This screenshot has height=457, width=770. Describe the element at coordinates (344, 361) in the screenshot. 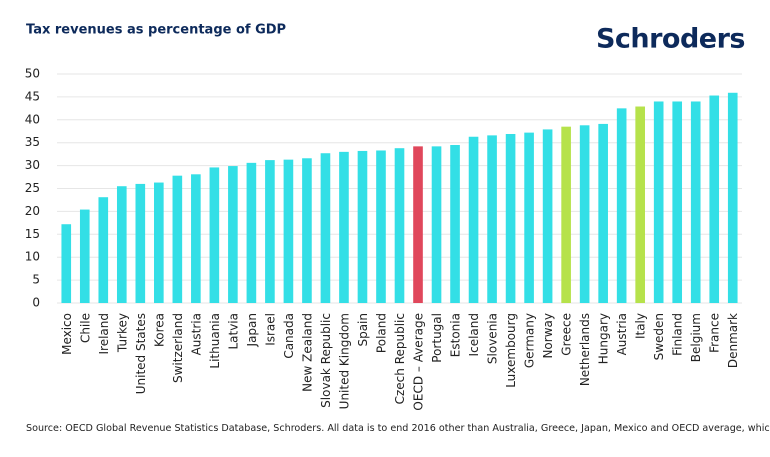

I see `x-tick-label: United Kingdom` at that location.